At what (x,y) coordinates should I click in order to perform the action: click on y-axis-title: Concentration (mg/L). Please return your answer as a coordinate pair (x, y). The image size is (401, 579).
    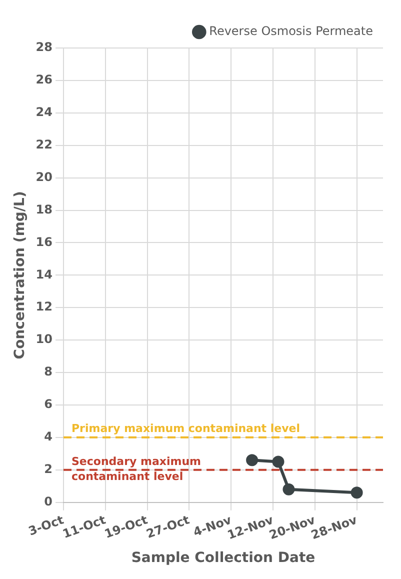
    Looking at the image, I should click on (20, 275).